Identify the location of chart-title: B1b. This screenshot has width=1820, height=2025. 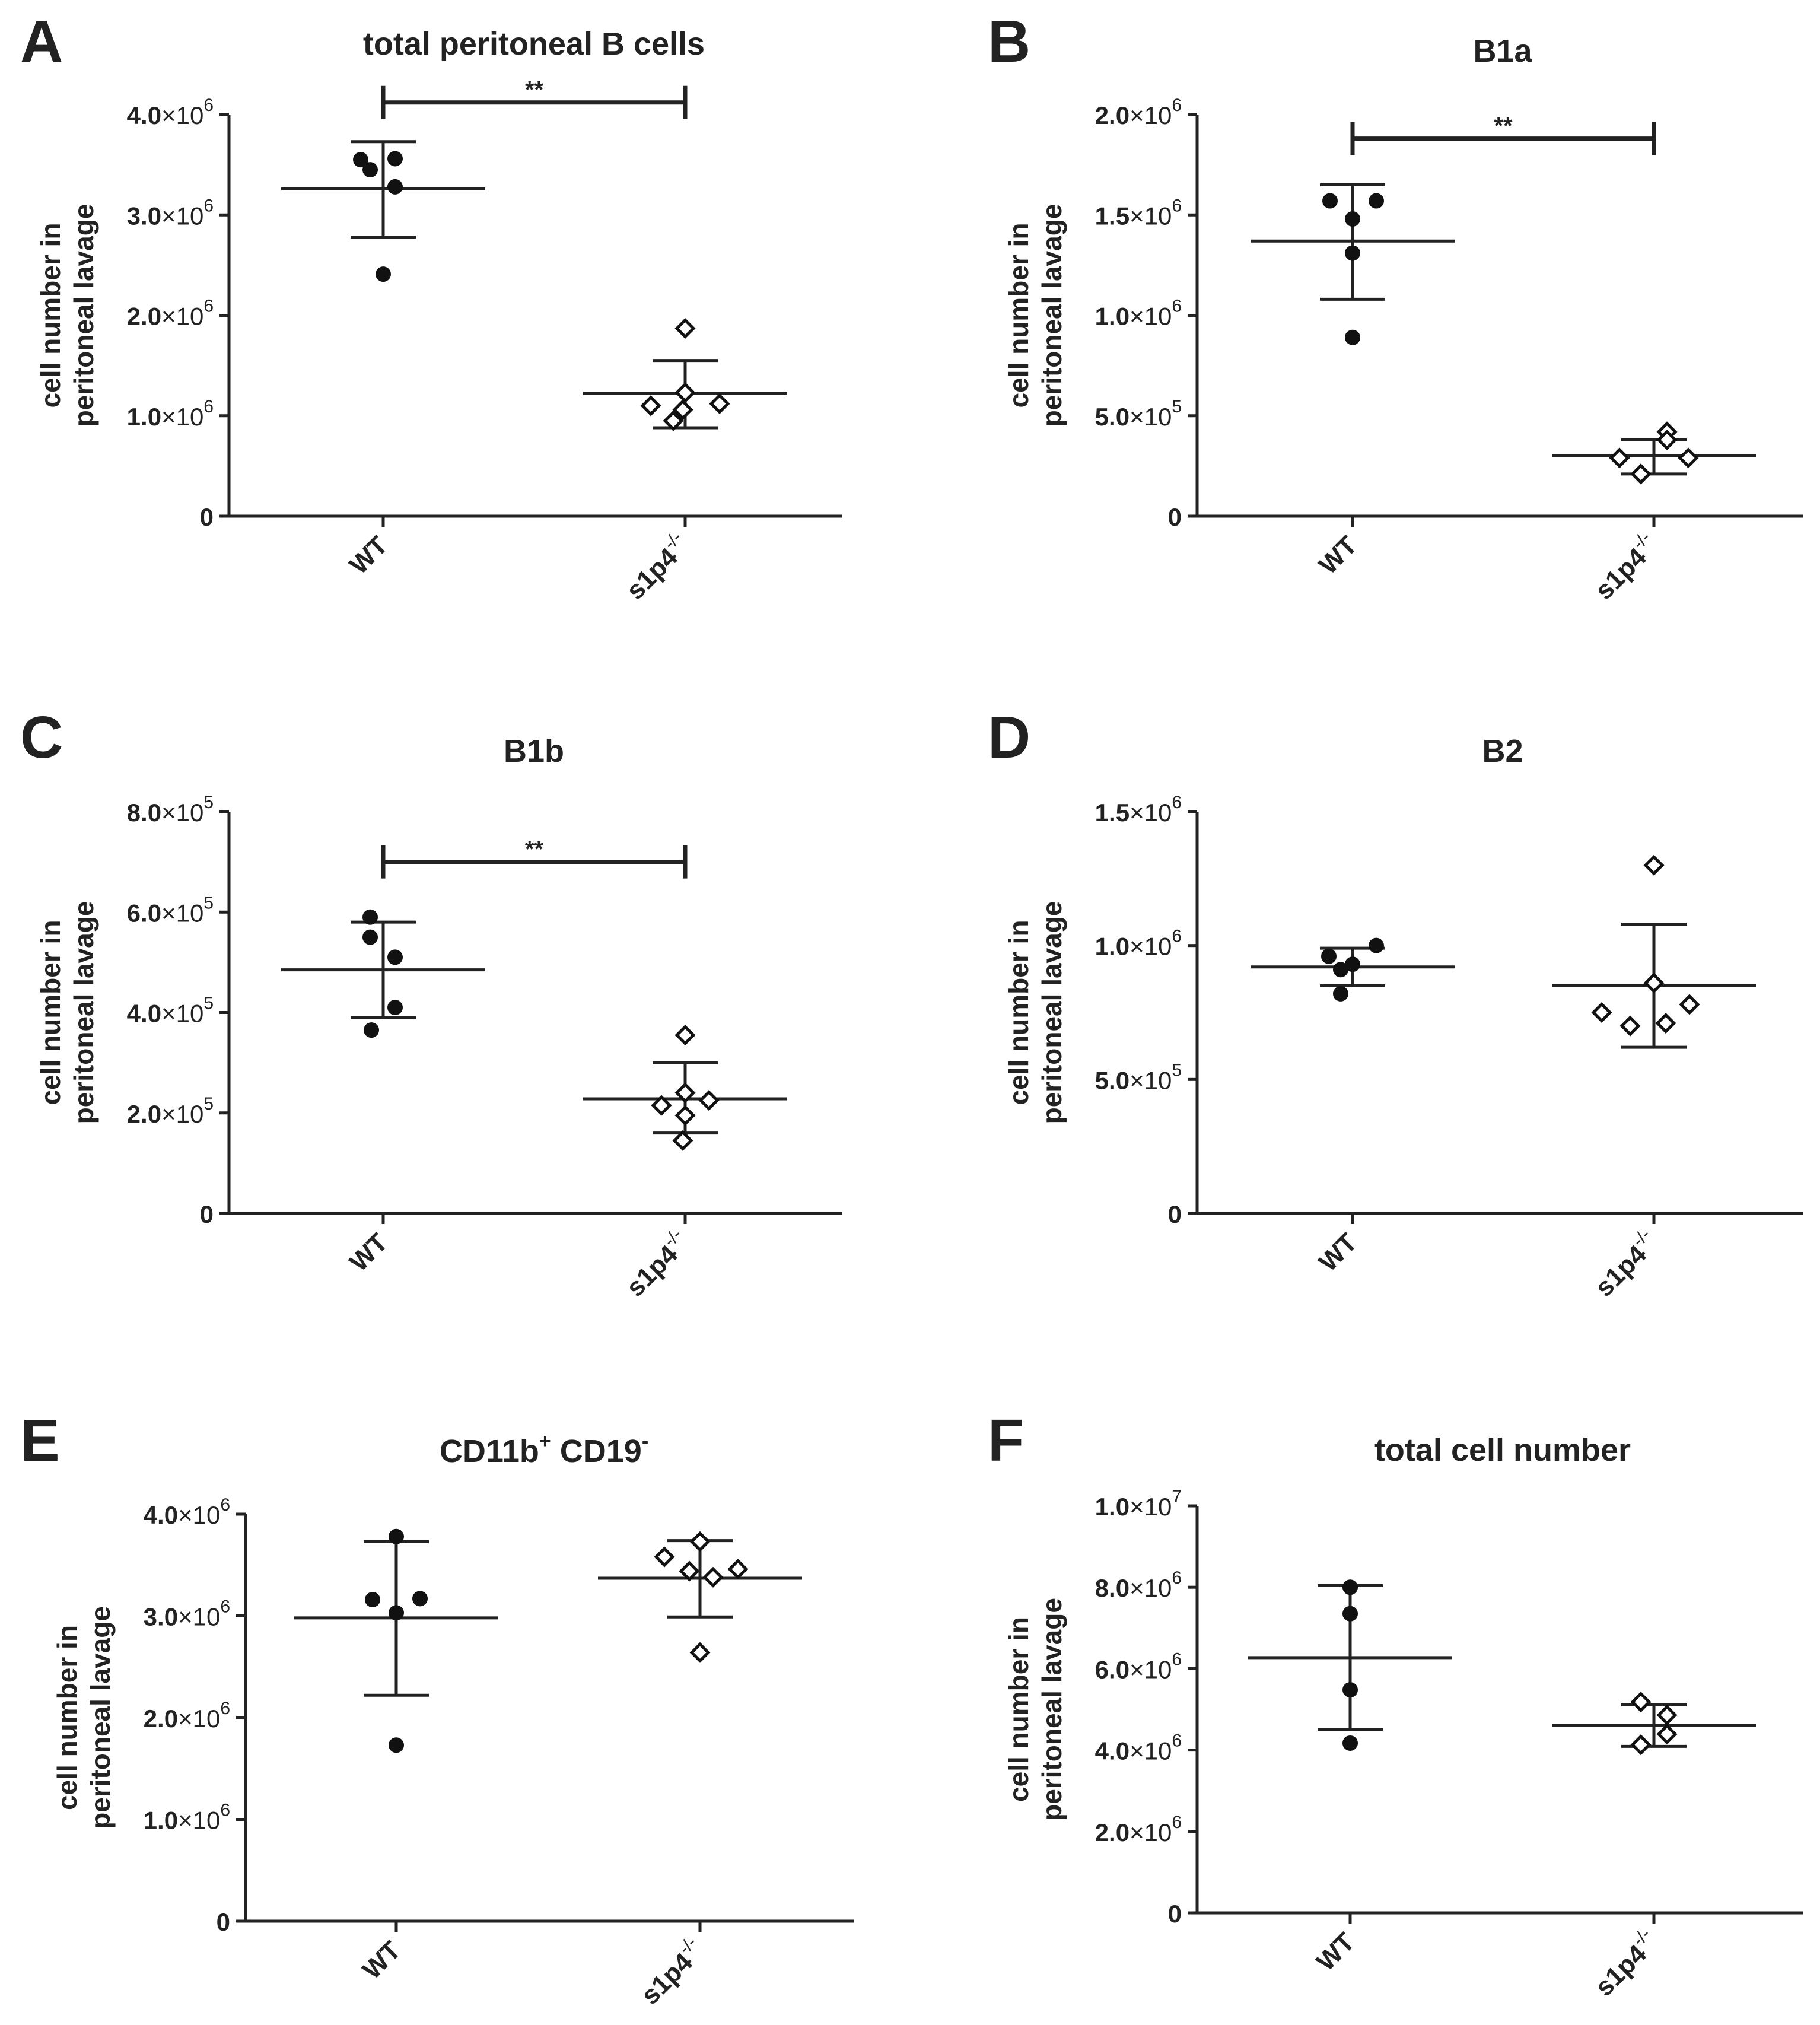
(534, 751).